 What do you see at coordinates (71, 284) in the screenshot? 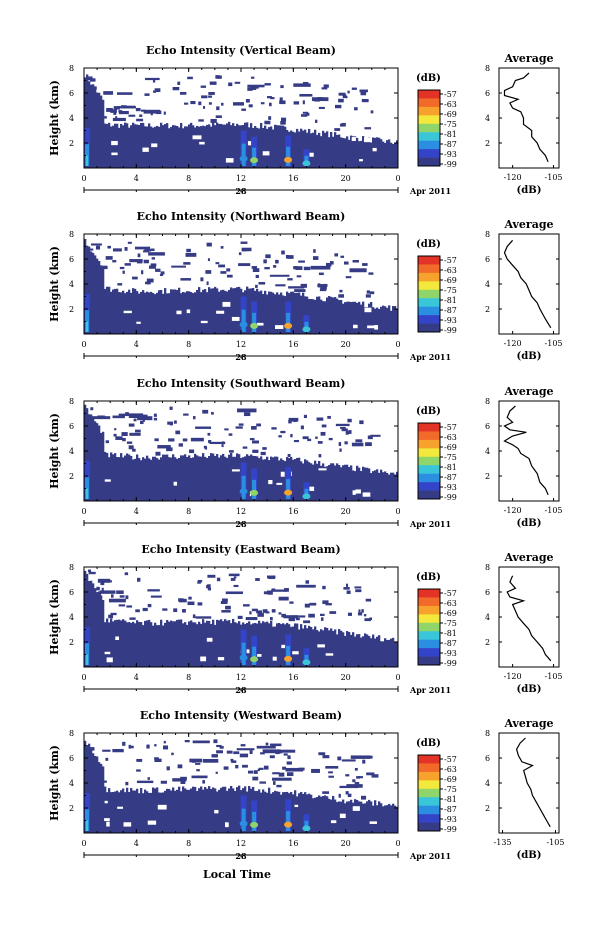
I see `y-tick-label: 4` at bounding box center [71, 284].